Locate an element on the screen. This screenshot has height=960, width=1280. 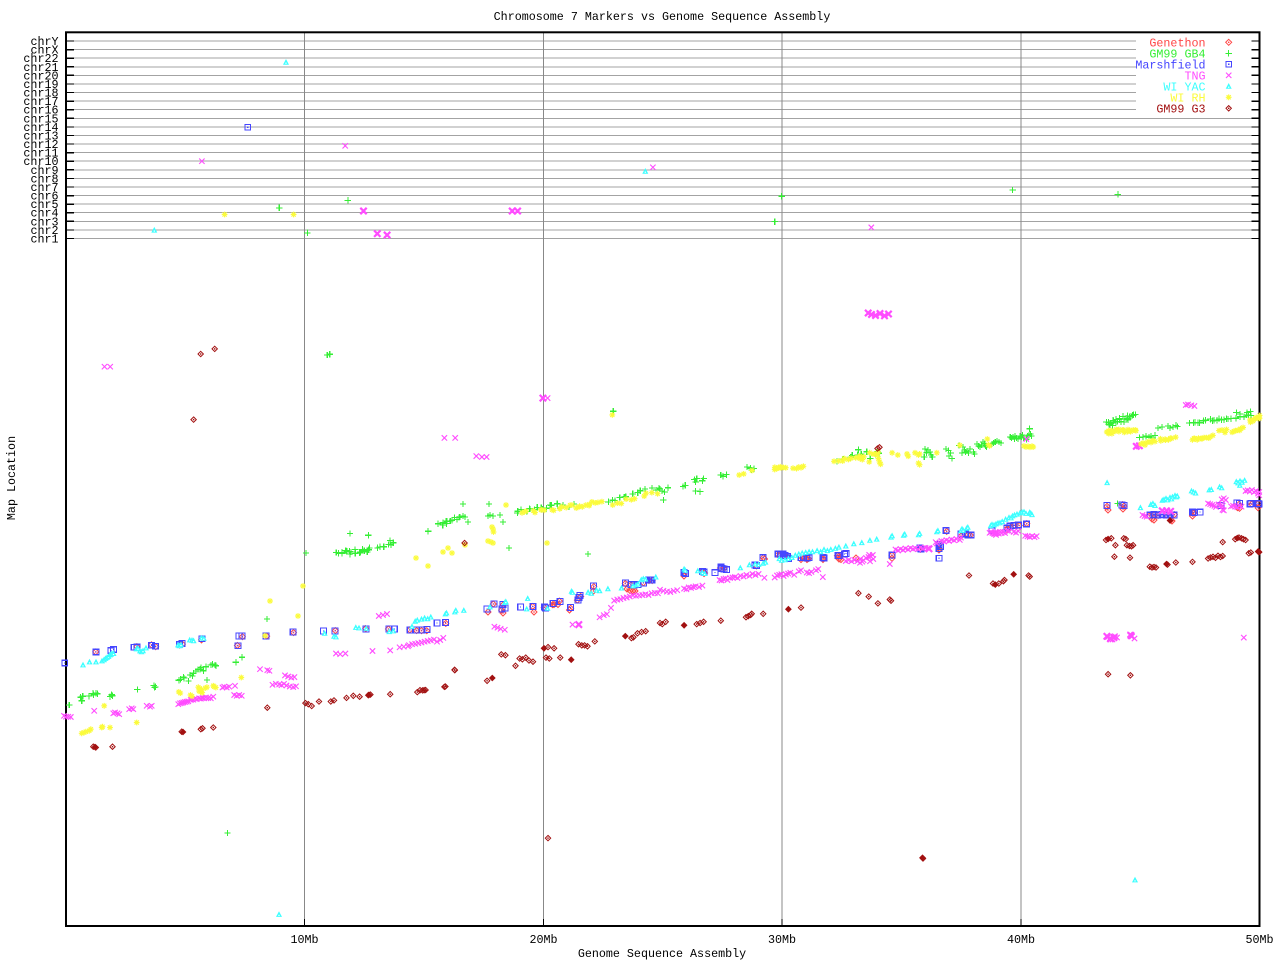
svg-text: 40Mb is located at coordinates (1021, 940).